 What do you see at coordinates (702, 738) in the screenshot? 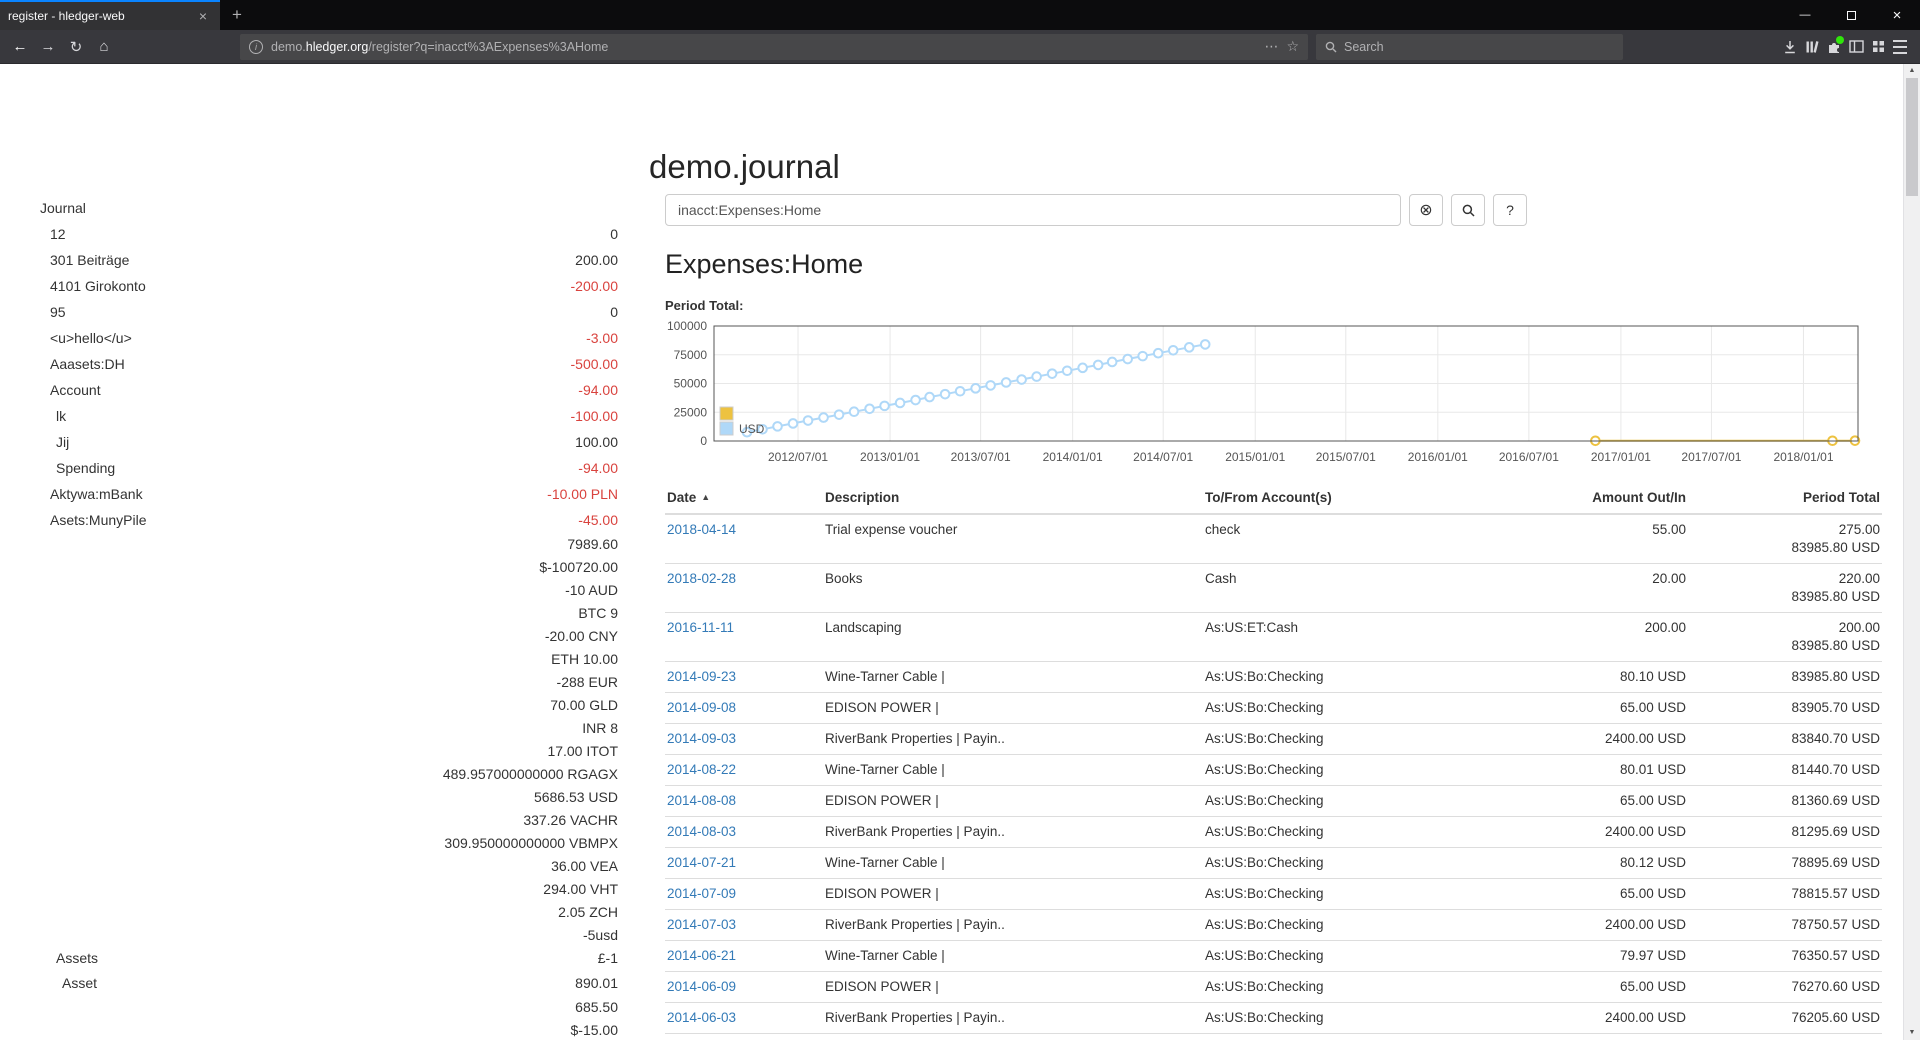
I see `date-link: 2014-09-03` at bounding box center [702, 738].